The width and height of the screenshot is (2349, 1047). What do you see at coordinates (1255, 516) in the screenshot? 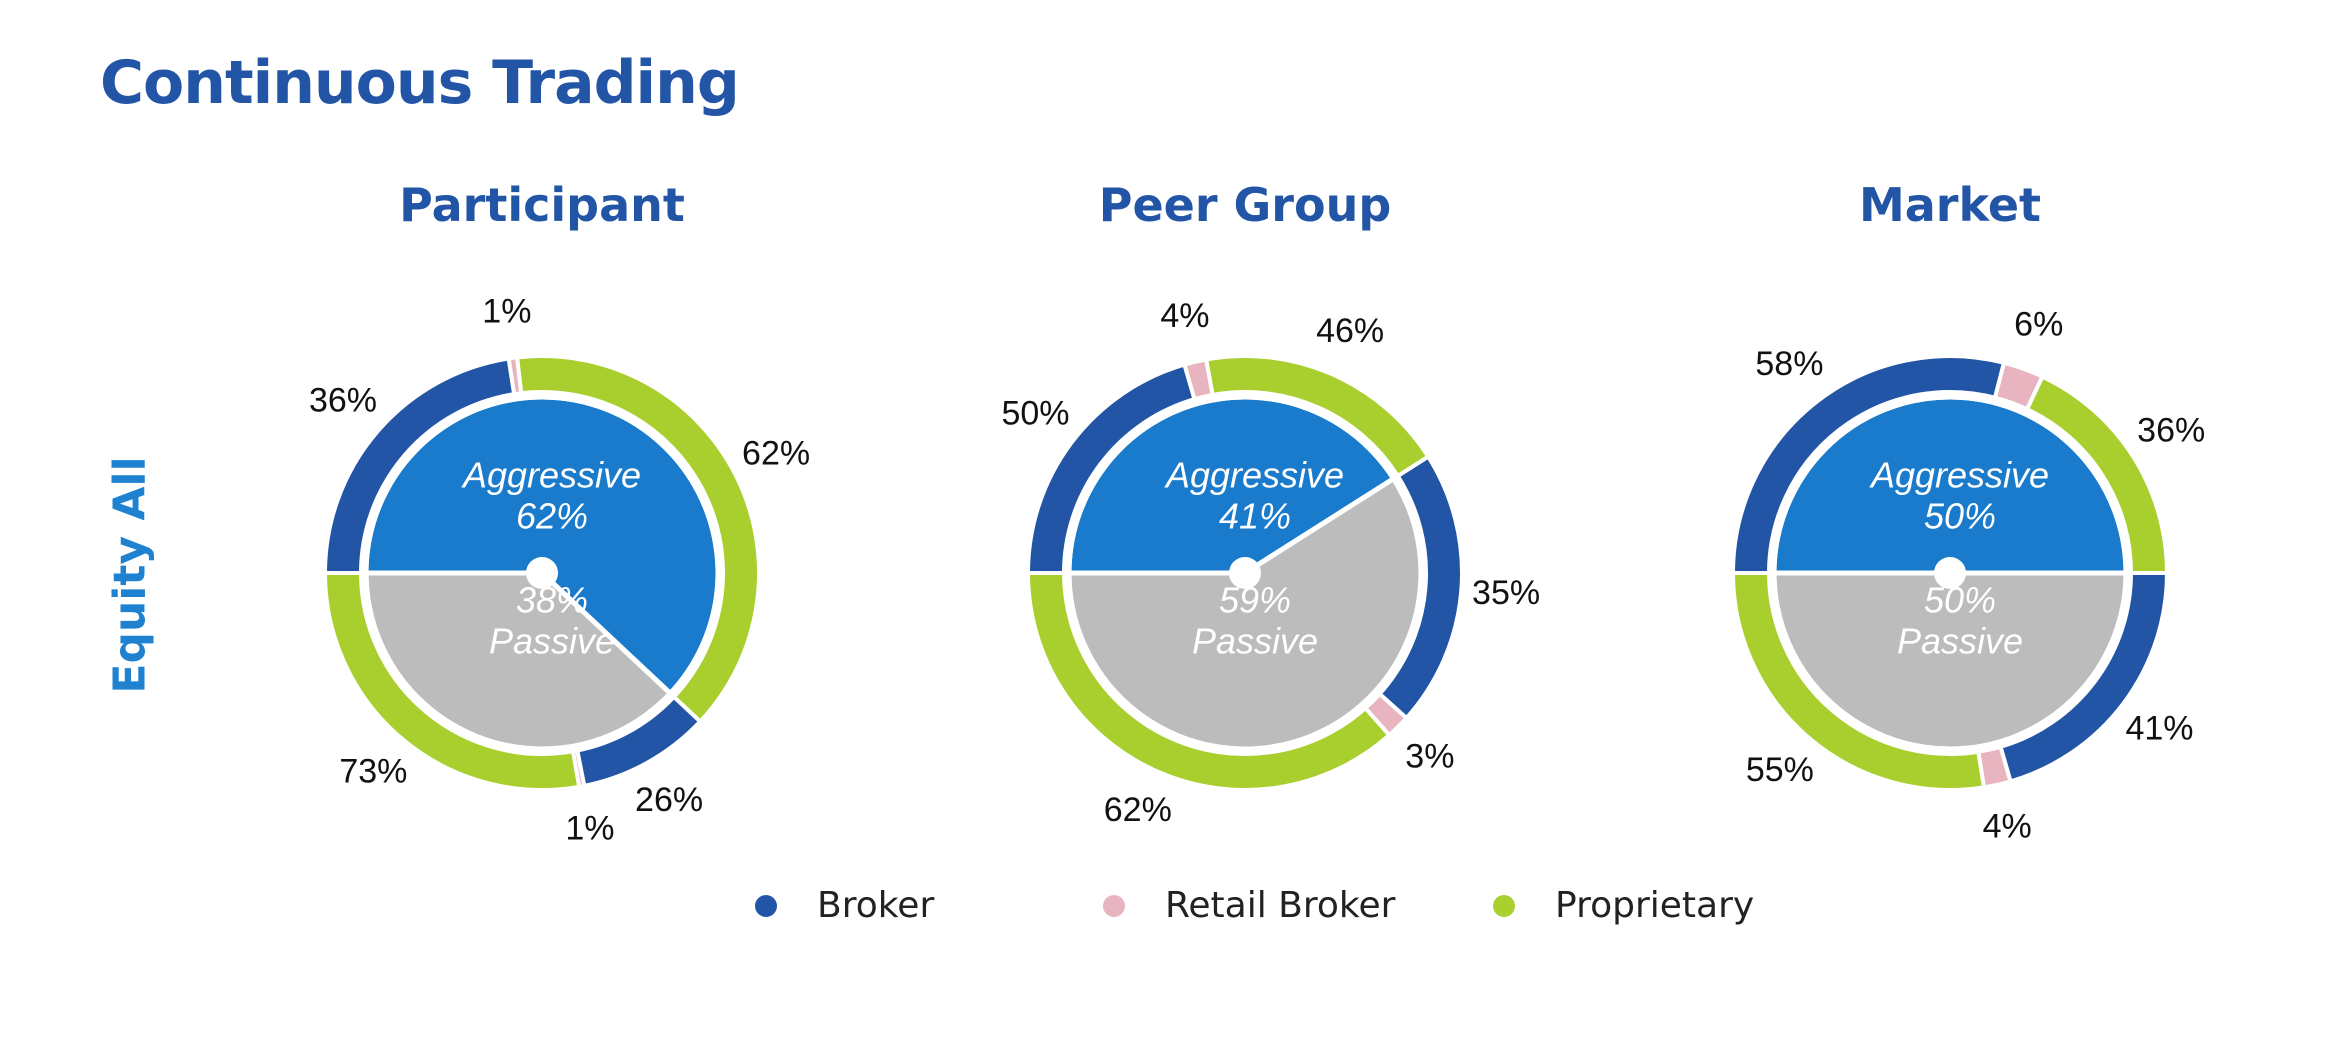
I see `inner-value-aggressive-1: 41%` at bounding box center [1255, 516].